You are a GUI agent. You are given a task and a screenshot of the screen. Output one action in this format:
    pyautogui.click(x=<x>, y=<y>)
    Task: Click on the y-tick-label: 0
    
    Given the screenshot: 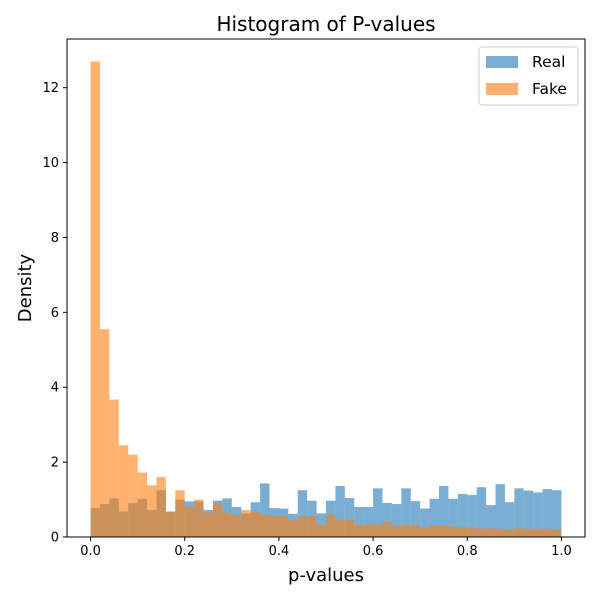 What is the action you would take?
    pyautogui.click(x=55, y=538)
    